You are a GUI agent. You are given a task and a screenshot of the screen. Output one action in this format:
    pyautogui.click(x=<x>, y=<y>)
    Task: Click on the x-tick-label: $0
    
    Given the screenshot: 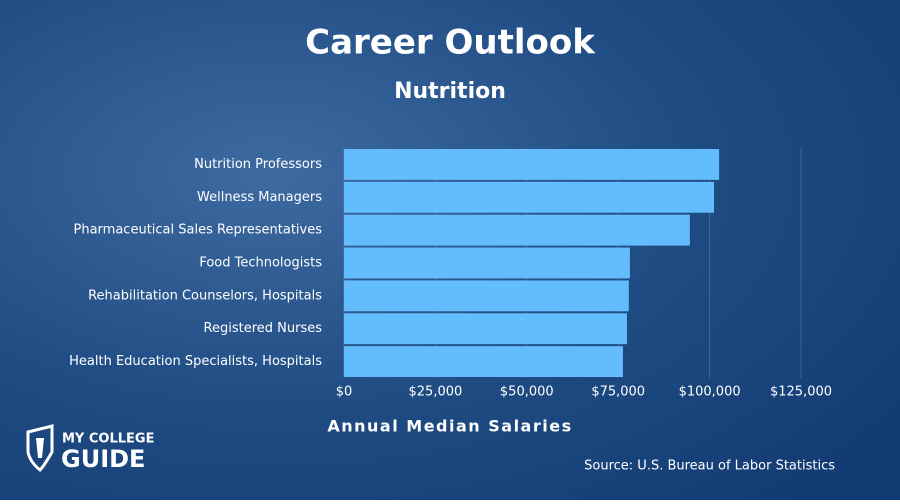 What is the action you would take?
    pyautogui.click(x=344, y=392)
    